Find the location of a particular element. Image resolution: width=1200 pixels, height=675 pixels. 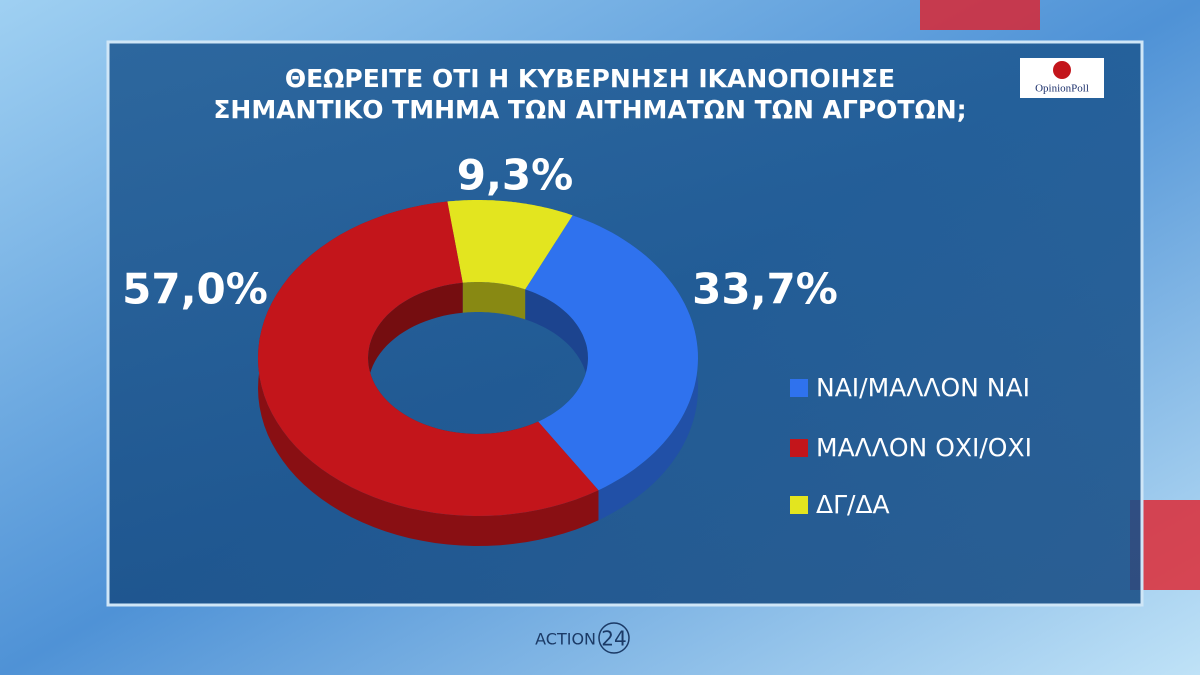

channel-name: ACTION is located at coordinates (565, 639).